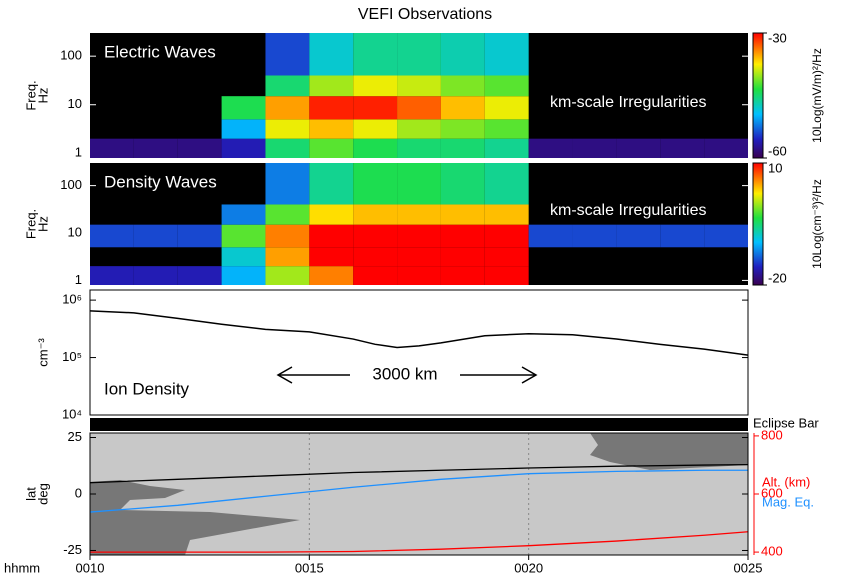 This screenshot has height=585, width=851. Describe the element at coordinates (195, 517) in the screenshot. I see `land` at that location.